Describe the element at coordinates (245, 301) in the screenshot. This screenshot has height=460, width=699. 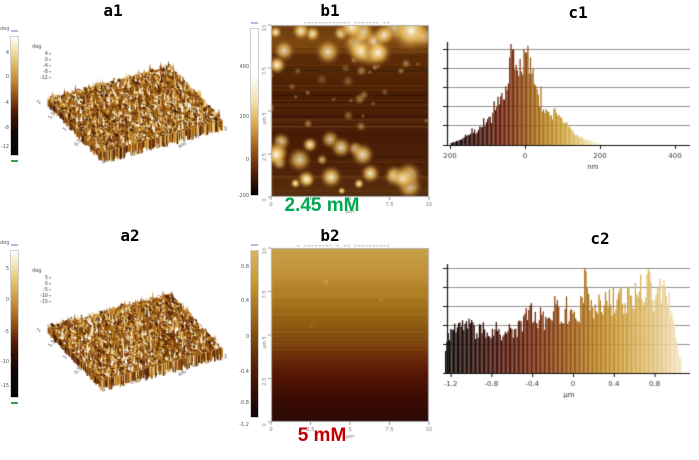
I see `colorbar-tick-label: 0.4` at that location.